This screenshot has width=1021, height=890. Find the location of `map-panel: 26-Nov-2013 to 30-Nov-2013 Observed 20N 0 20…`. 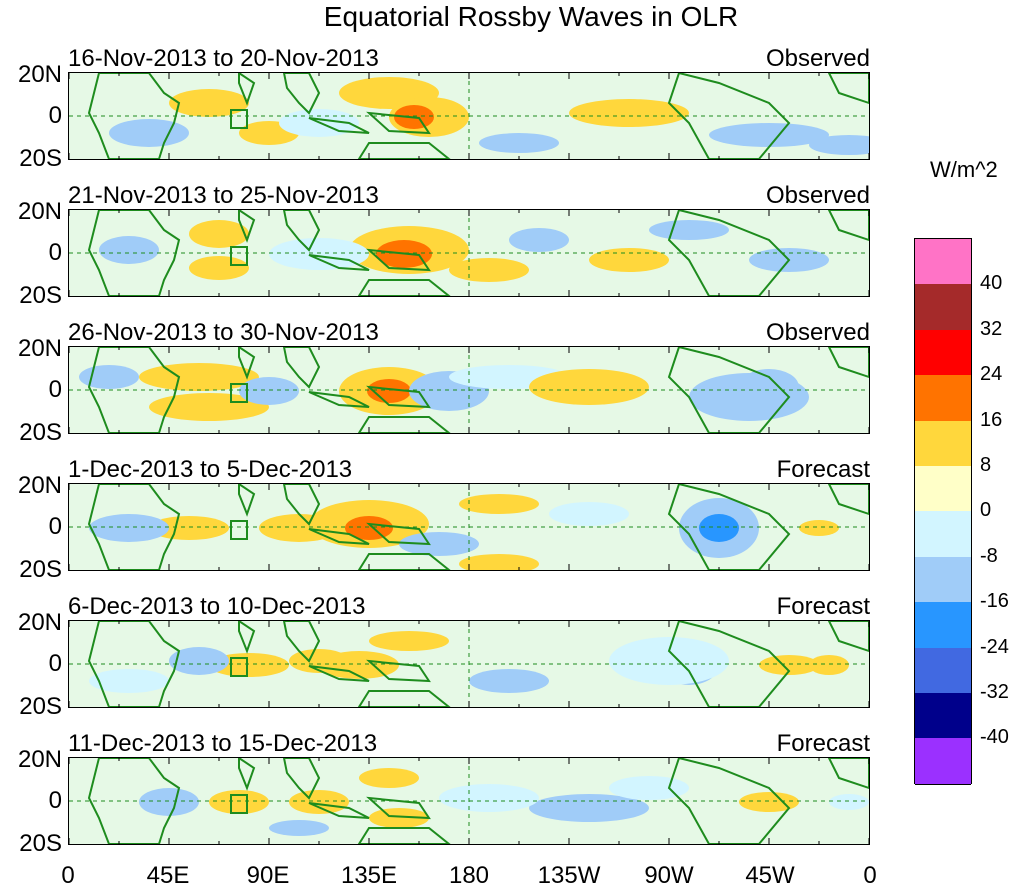

map-panel: 26-Nov-2013 to 30-Nov-2013 Observed 20N 0 20… is located at coordinates (450, 388).